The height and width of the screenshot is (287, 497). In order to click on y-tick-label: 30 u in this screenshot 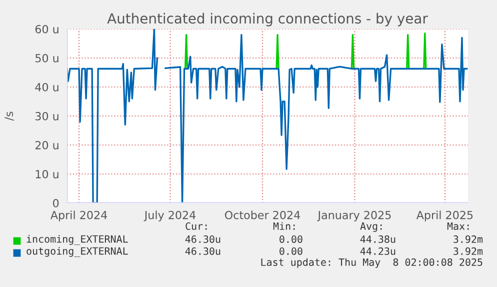, I will do `click(46, 116)`.